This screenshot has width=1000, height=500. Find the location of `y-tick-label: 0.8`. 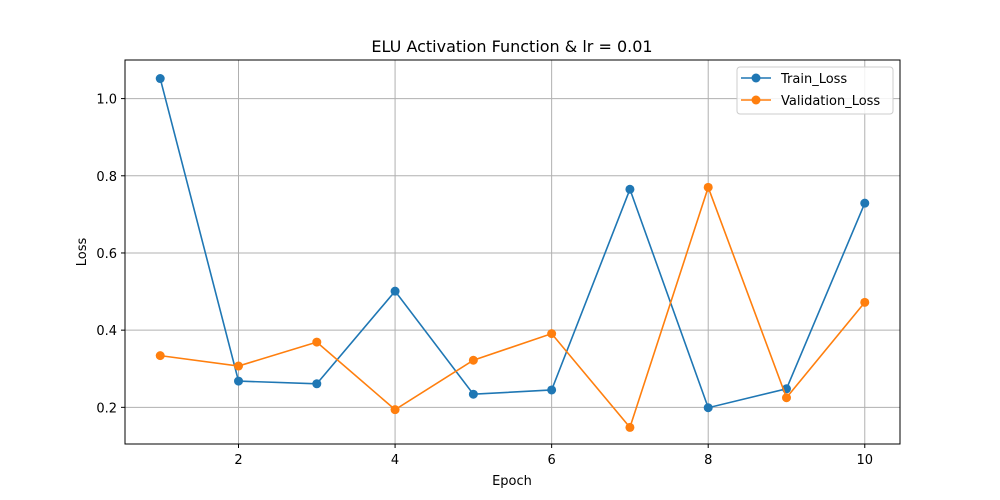

y-tick-label: 0.8 is located at coordinates (106, 177).